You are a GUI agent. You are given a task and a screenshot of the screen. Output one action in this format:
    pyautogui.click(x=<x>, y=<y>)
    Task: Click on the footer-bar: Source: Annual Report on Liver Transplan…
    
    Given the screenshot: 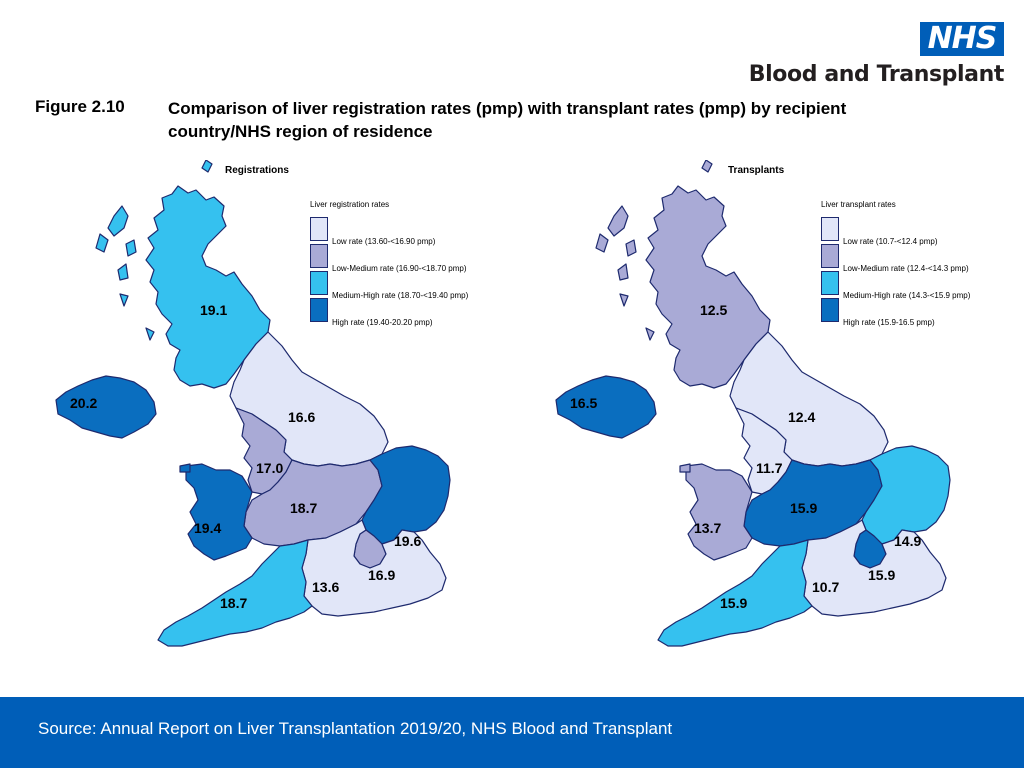 What is the action you would take?
    pyautogui.click(x=512, y=732)
    